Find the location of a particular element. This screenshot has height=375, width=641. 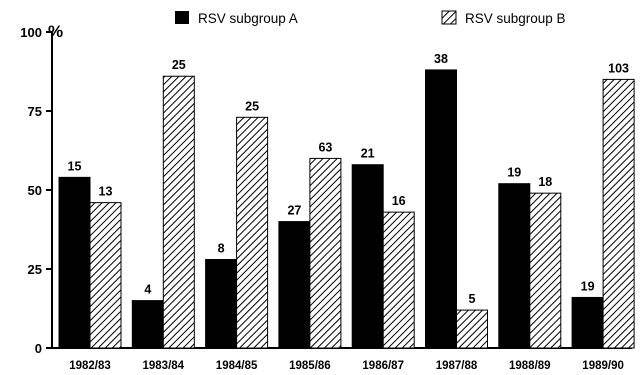

legend-item-subgroup-b: RSV subgroup B is located at coordinates (503, 18).